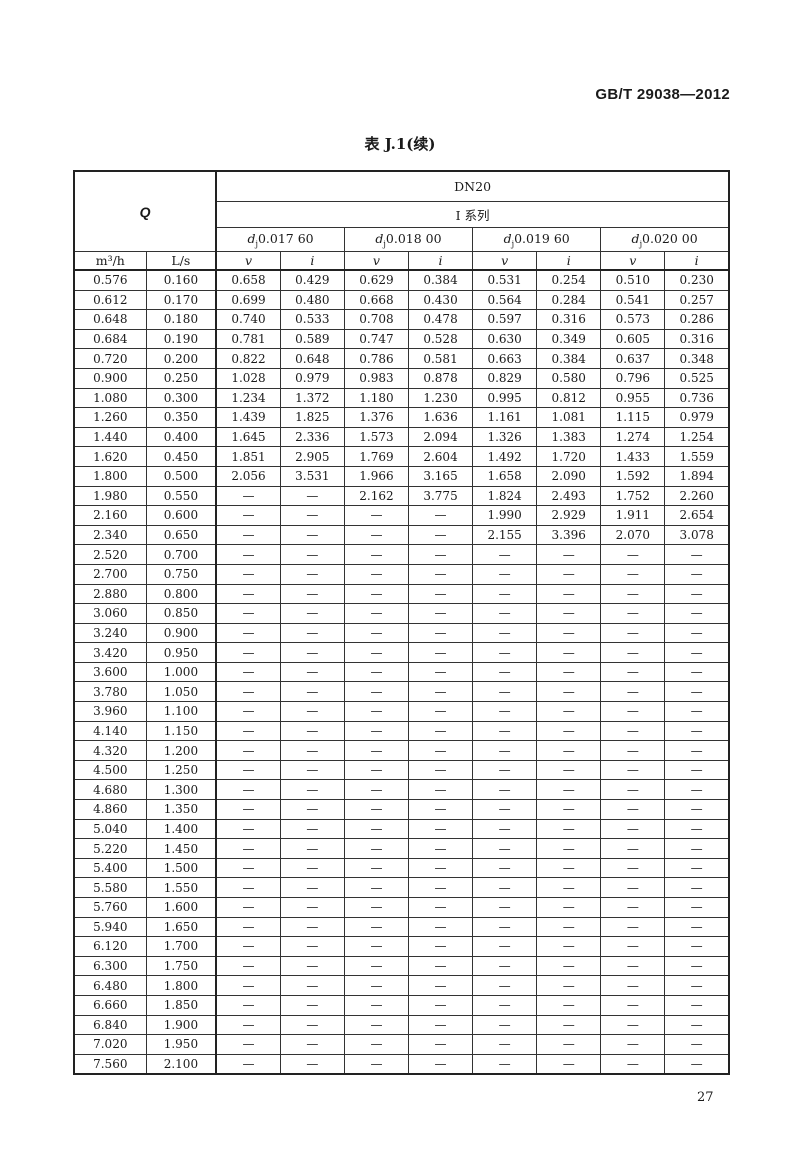 The image size is (800, 1173). What do you see at coordinates (181, 887) in the screenshot?
I see `table-cell: 1.550` at bounding box center [181, 887].